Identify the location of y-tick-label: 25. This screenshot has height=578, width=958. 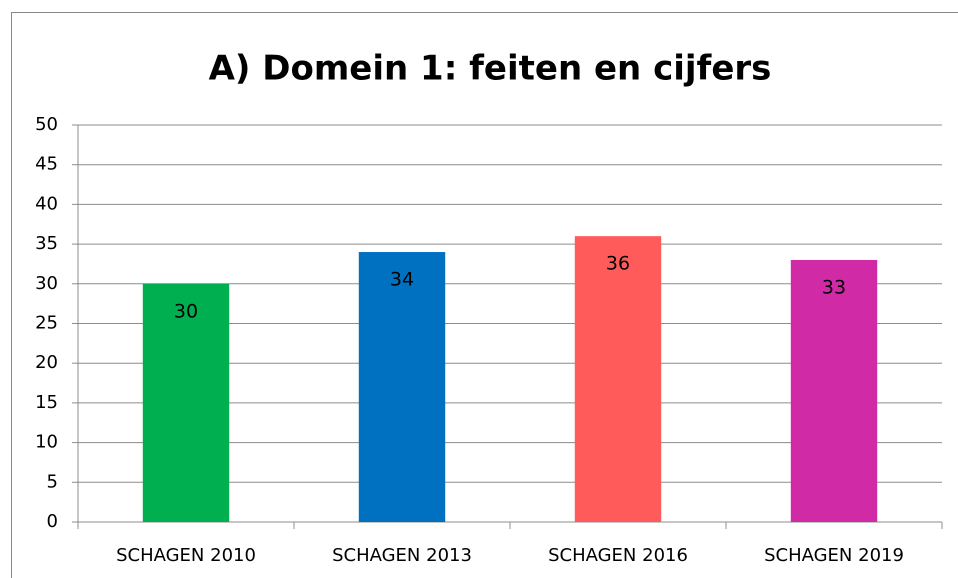
(46, 323).